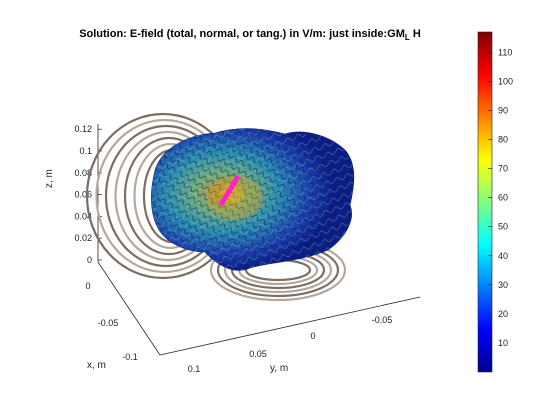 The width and height of the screenshot is (560, 420). I want to click on colorbar-tick-label: 110, so click(505, 52).